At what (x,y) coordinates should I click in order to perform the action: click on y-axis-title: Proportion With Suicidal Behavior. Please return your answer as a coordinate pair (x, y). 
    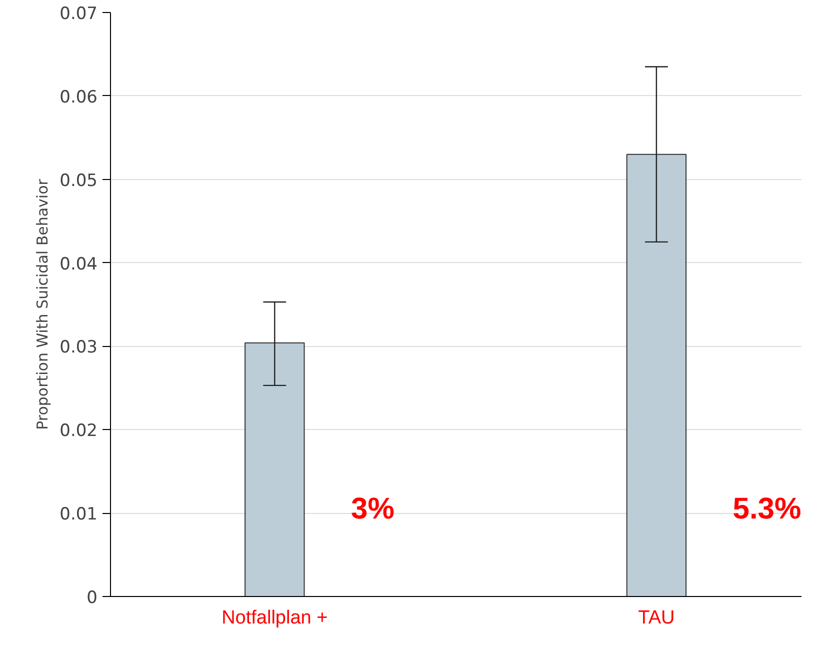
    Looking at the image, I should click on (43, 304).